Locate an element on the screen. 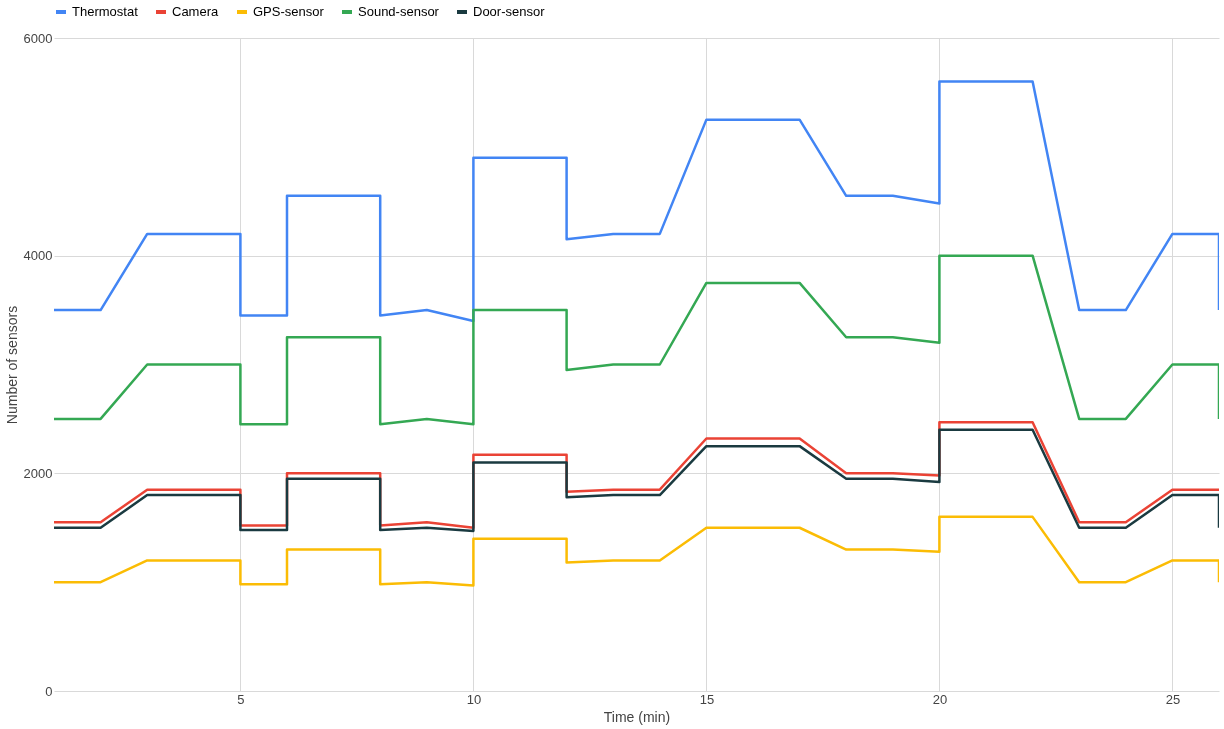  y-tick-label: 2000 is located at coordinates (38, 473).